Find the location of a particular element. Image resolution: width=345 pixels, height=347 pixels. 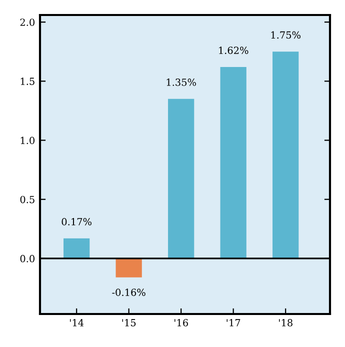

data-label: 1.75% is located at coordinates (285, 35).